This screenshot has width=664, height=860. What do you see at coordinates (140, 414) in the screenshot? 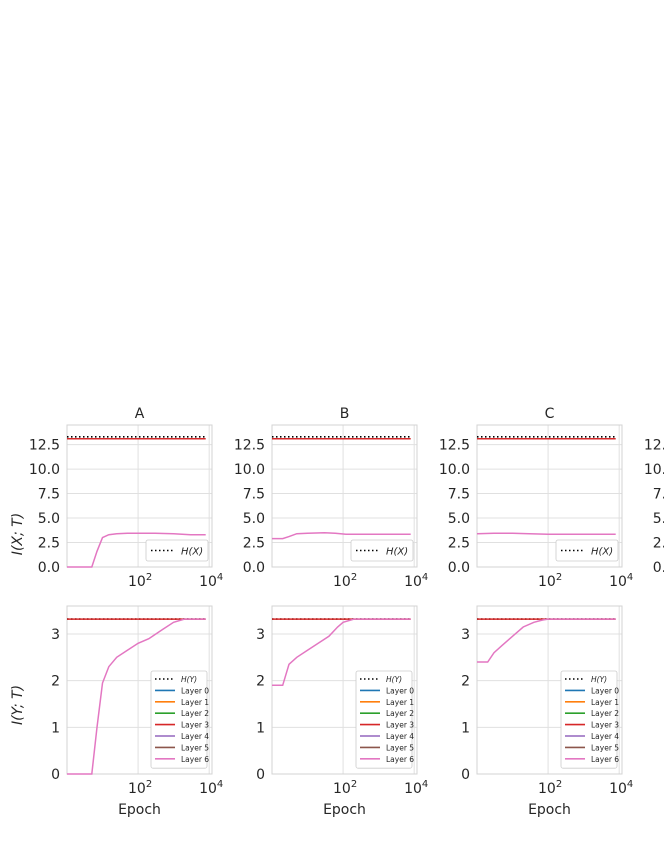
I see `panel-title: A` at bounding box center [140, 414].